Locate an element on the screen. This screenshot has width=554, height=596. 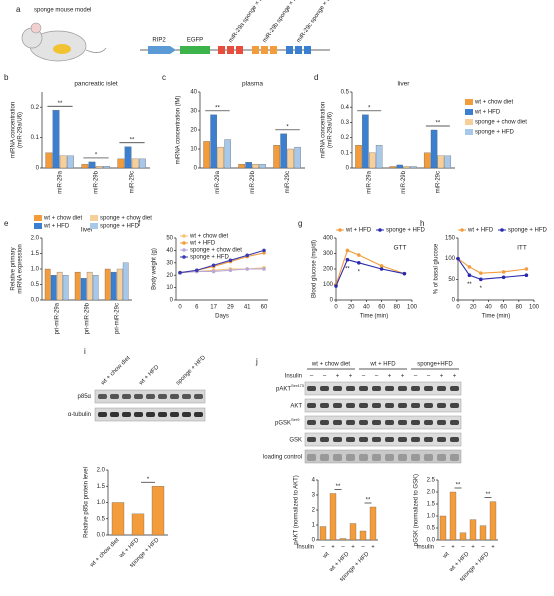
egfp is located at coordinates (195, 50).